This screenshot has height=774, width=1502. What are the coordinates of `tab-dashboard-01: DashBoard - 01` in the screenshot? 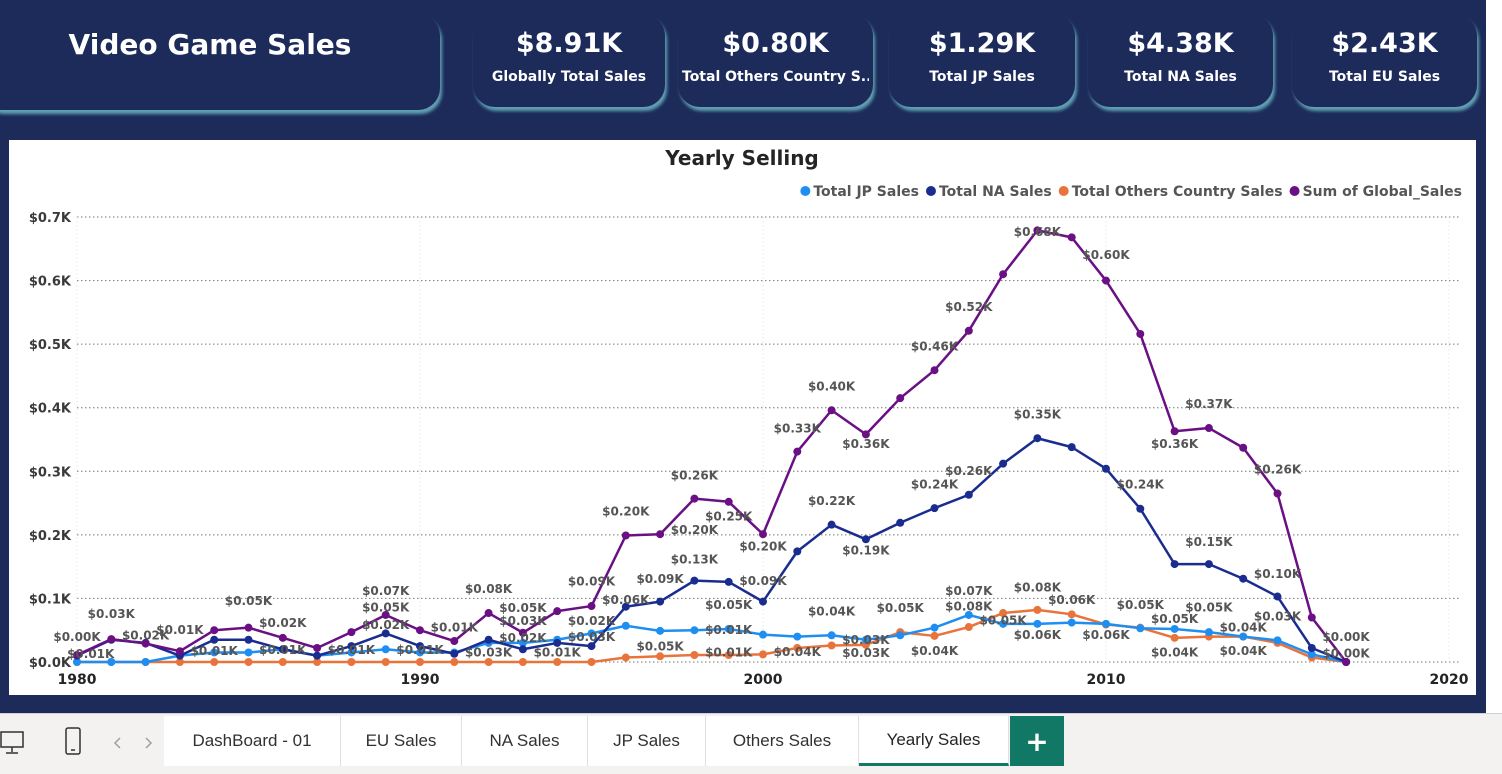 It's located at (252, 741).